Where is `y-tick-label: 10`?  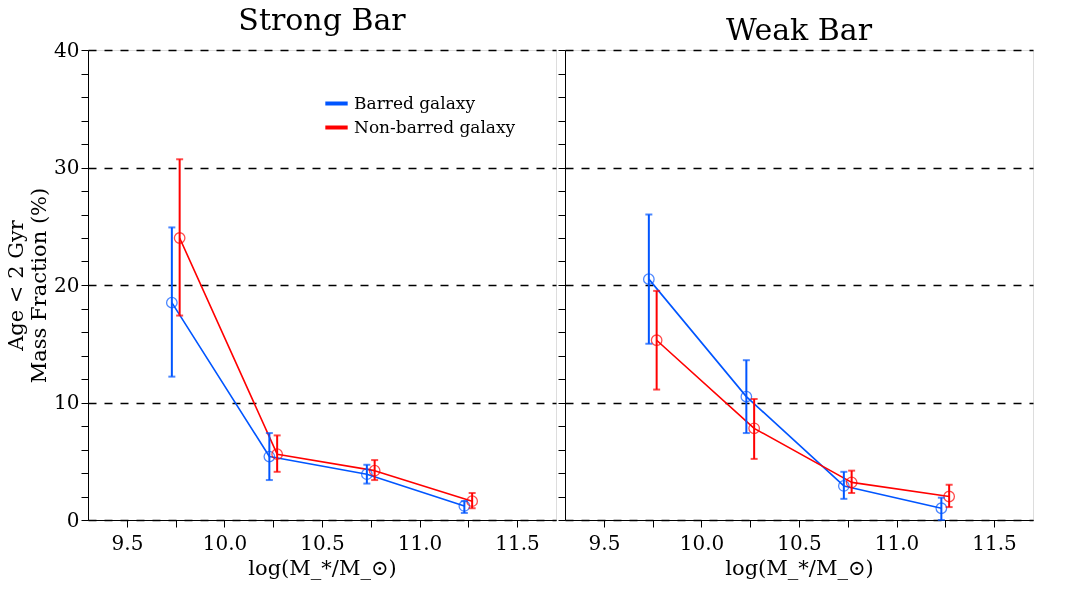 y-tick-label: 10 is located at coordinates (67, 402).